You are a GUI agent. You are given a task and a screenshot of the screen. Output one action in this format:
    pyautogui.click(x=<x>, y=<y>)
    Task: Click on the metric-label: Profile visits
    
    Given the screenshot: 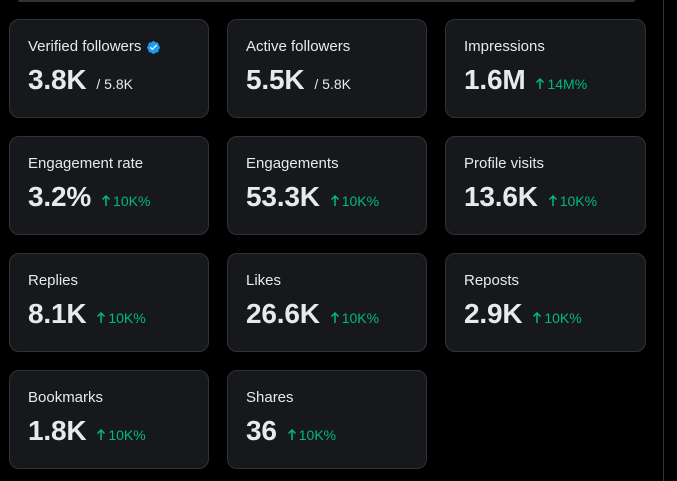 What is the action you would take?
    pyautogui.click(x=504, y=163)
    